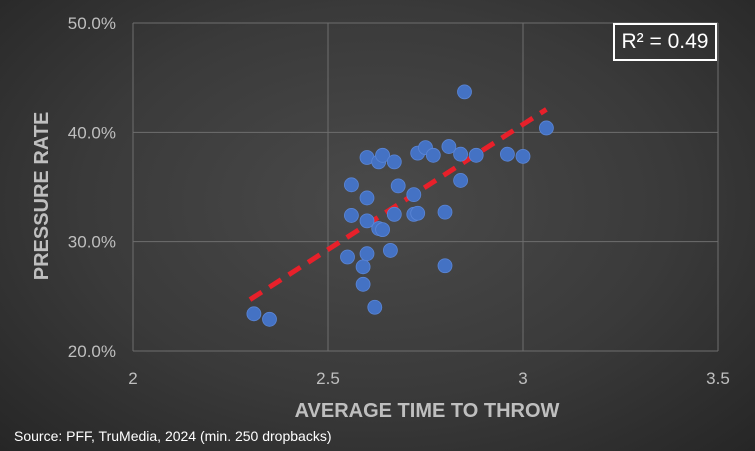 The height and width of the screenshot is (451, 755). What do you see at coordinates (328, 378) in the screenshot?
I see `x-tick-label: 2.5` at bounding box center [328, 378].